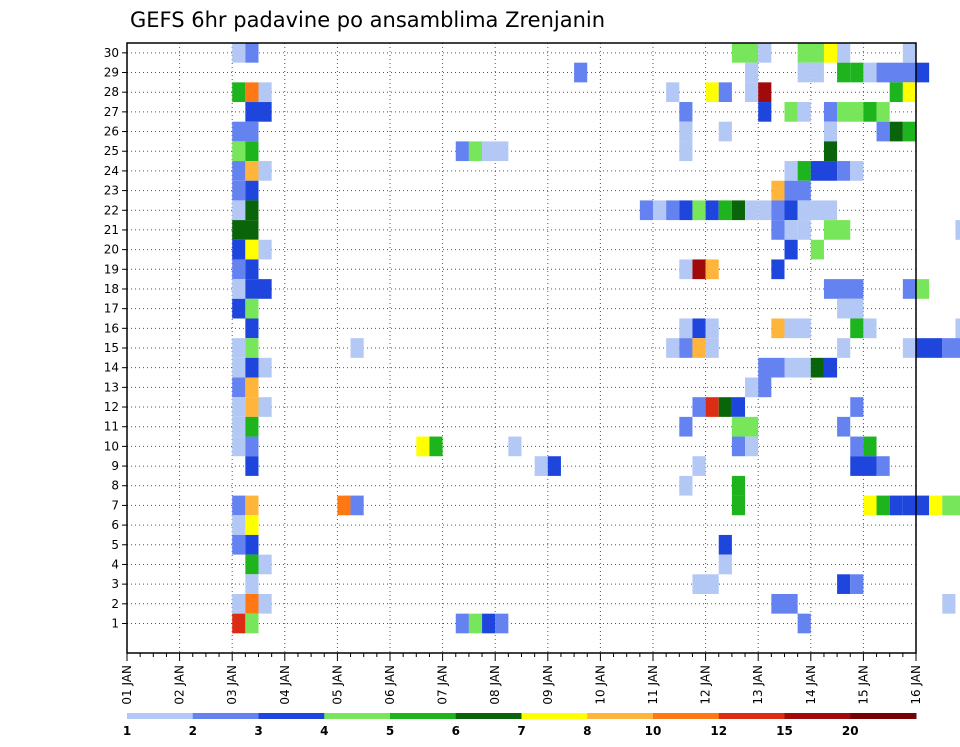 The height and width of the screenshot is (747, 960). I want to click on legend-label: 3, so click(258, 731).